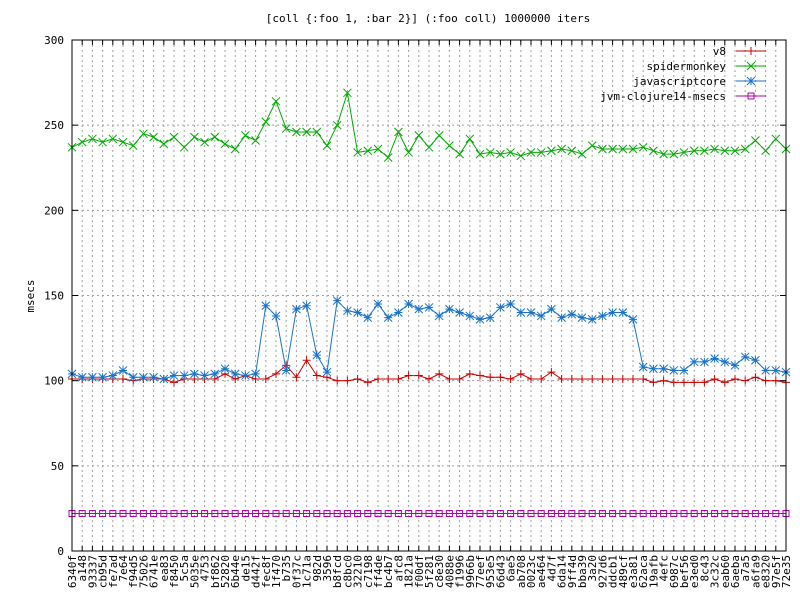 The width and height of the screenshot is (800, 600). I want to click on legend-label-spidermonkey: spidermonkey, so click(687, 66).